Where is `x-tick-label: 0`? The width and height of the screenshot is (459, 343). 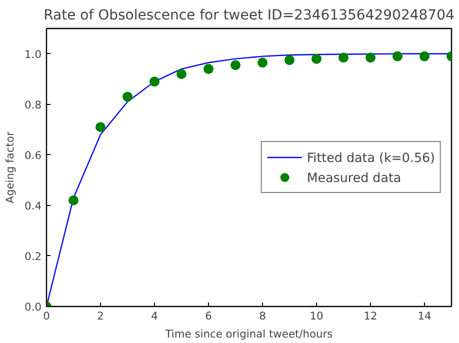
x-tick-label: 0 is located at coordinates (46, 316).